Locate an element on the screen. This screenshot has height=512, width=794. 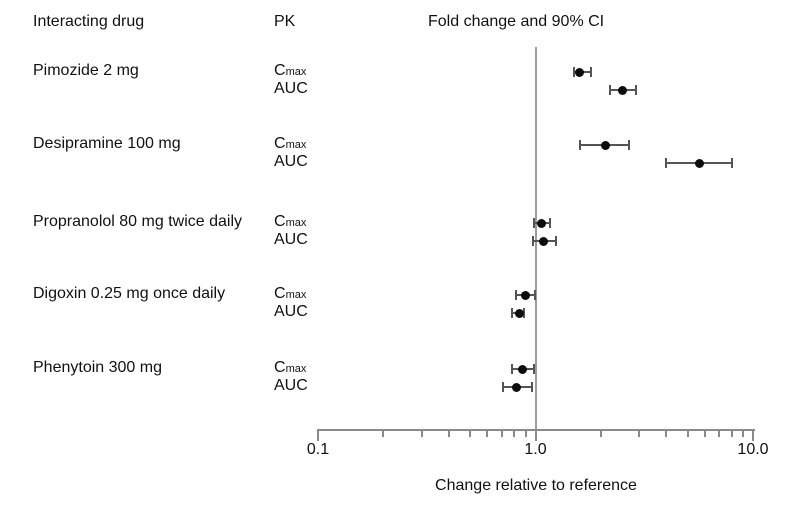
column-header-fold-change: Fold change and 90% CI is located at coordinates (516, 21).